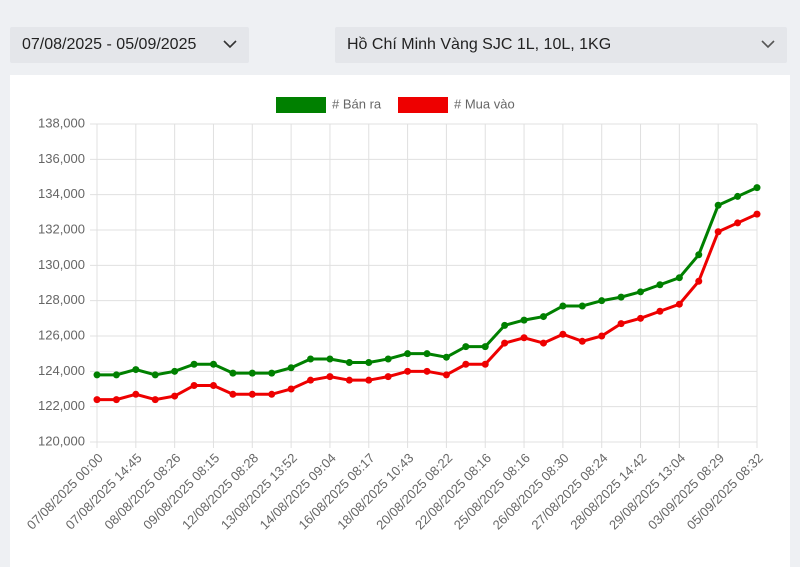 Image resolution: width=800 pixels, height=567 pixels. What do you see at coordinates (109, 44) in the screenshot?
I see `date-range-text: 07/08/2025 - 05/09/2025` at bounding box center [109, 44].